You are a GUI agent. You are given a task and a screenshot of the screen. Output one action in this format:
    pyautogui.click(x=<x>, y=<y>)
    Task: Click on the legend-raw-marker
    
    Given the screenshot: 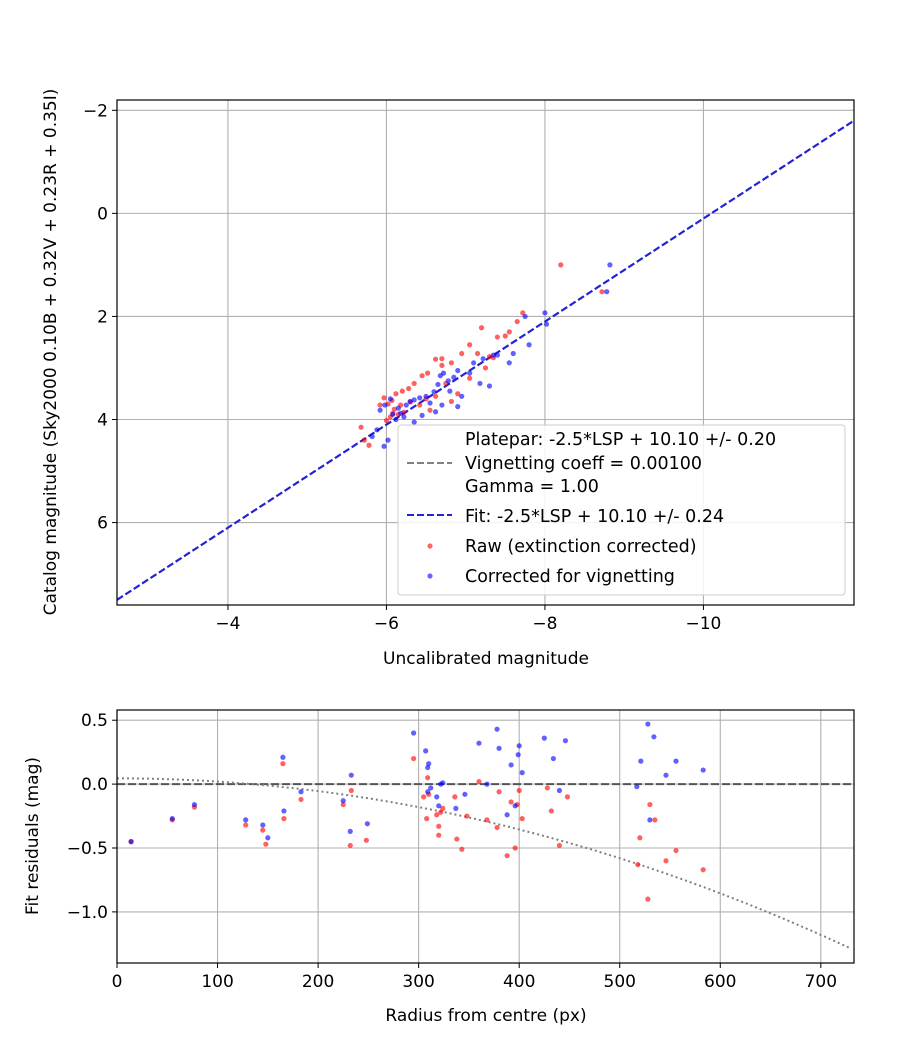 What is the action you would take?
    pyautogui.click(x=430, y=546)
    